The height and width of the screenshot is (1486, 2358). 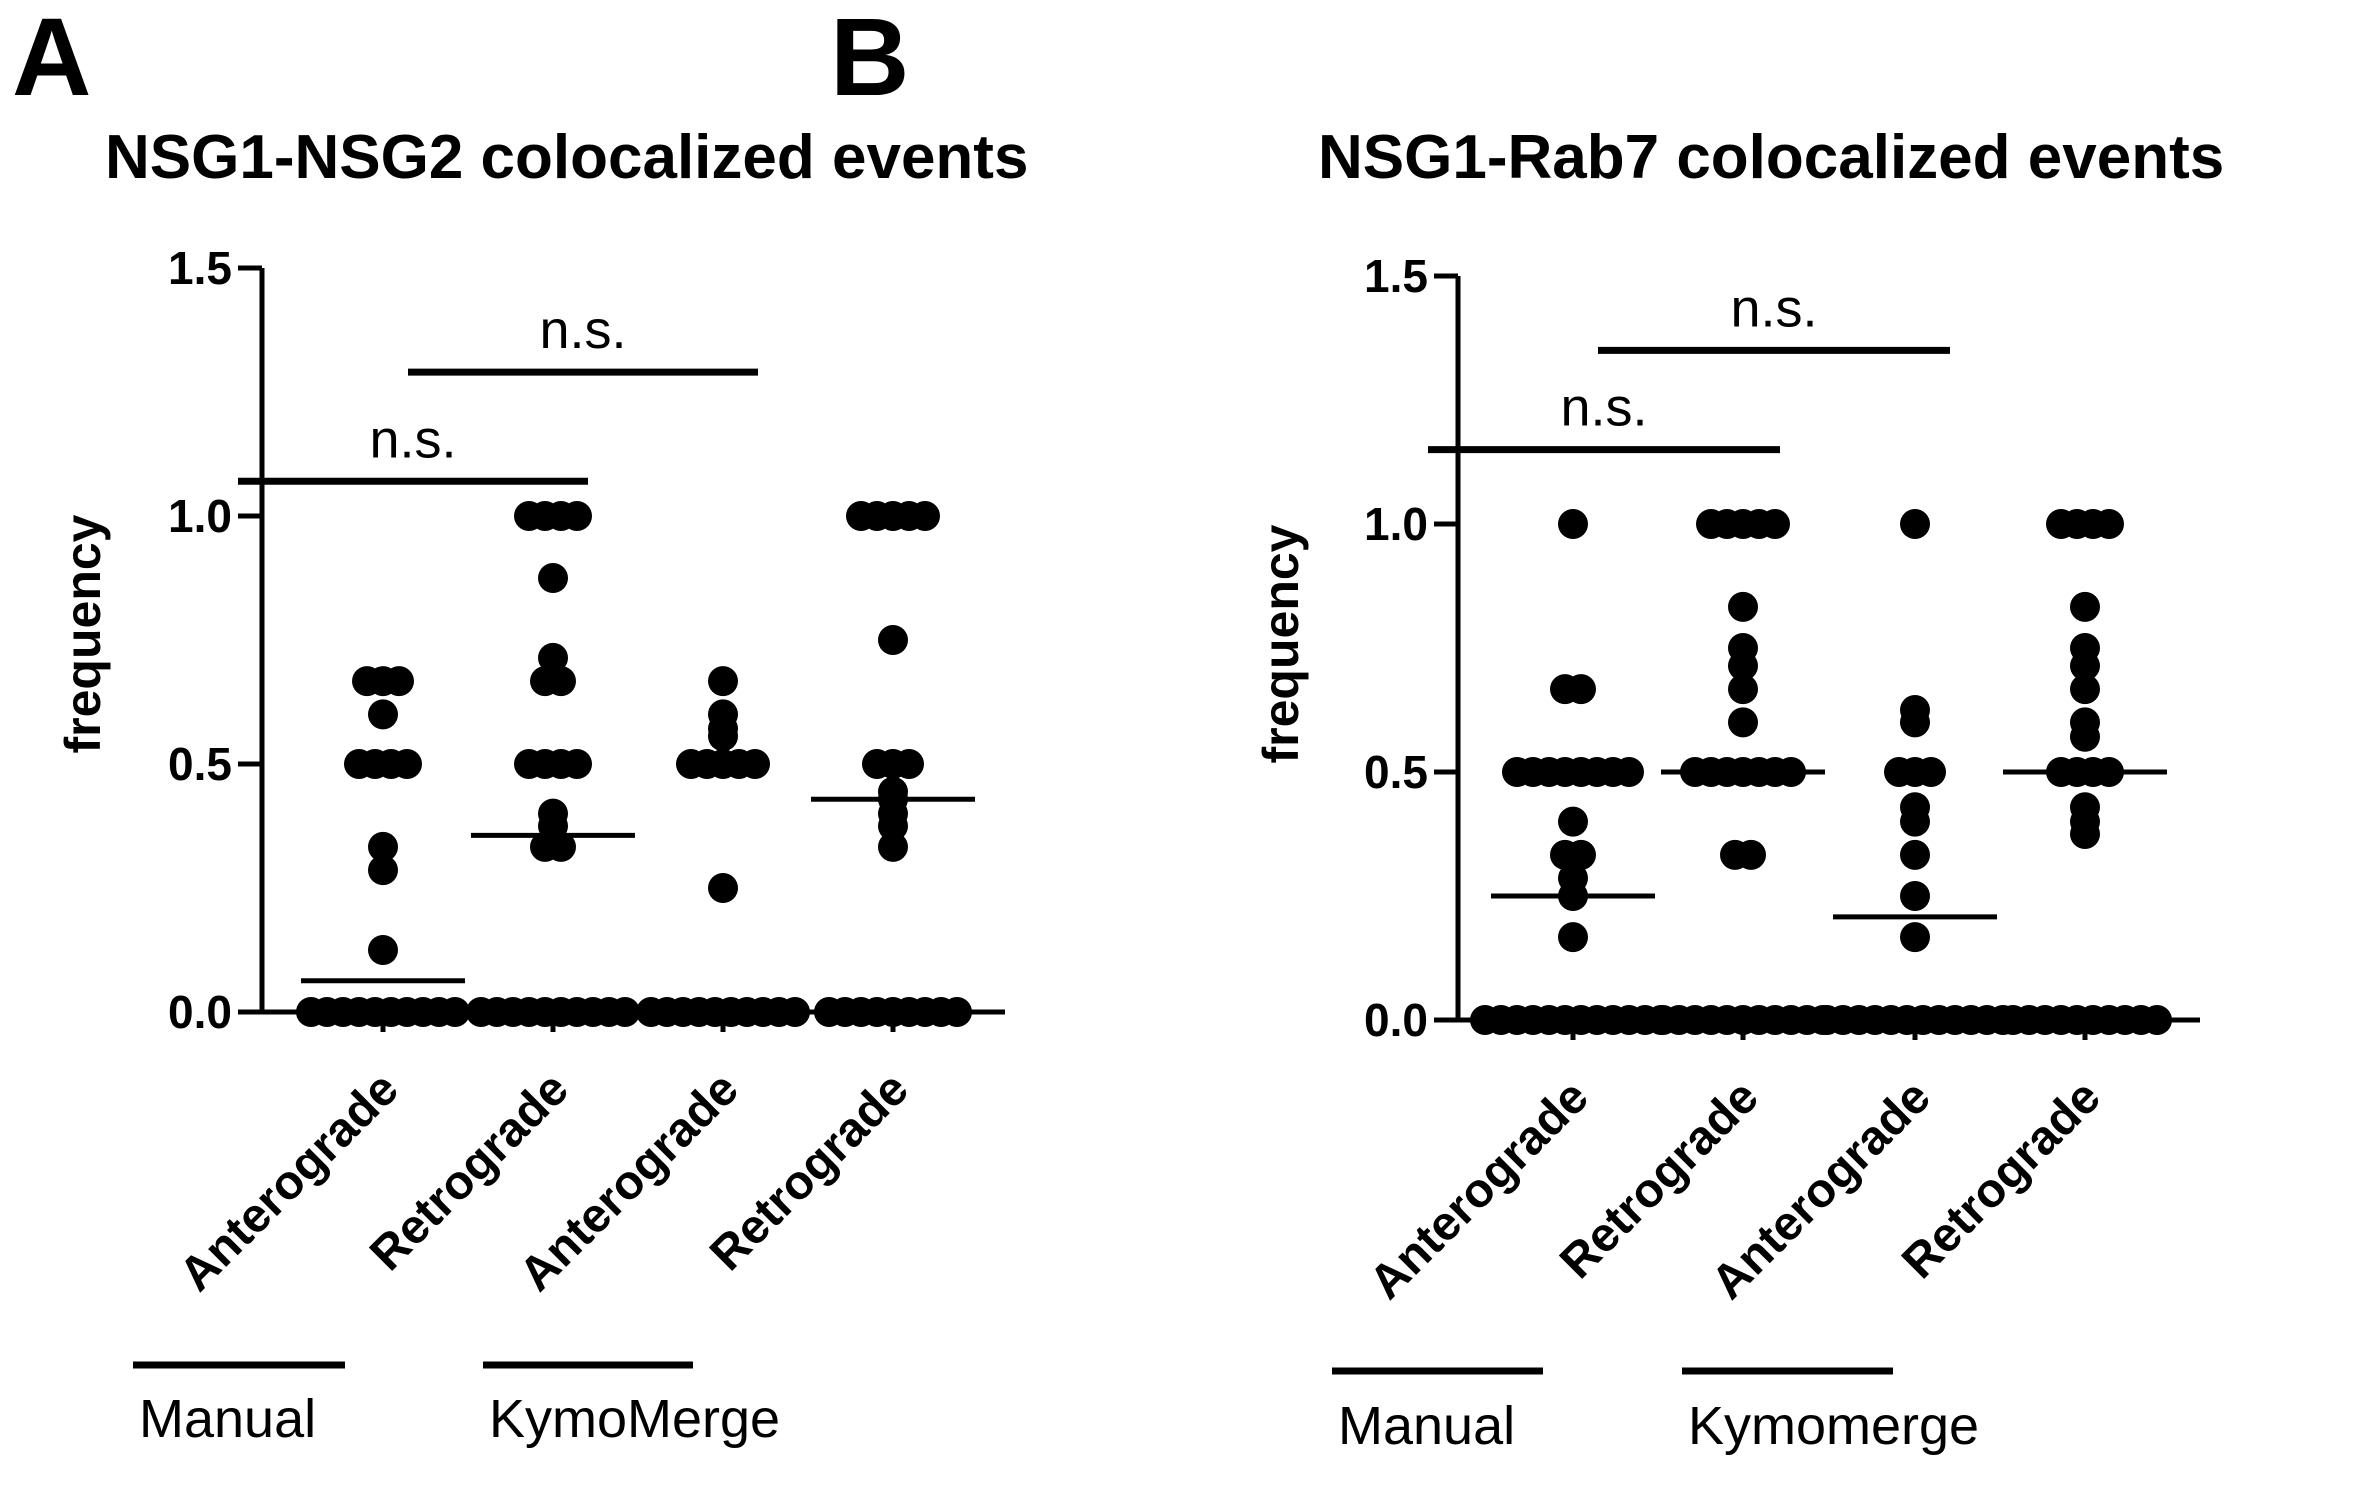 I want to click on group-label: Kymomerge, so click(x=1833, y=1426).